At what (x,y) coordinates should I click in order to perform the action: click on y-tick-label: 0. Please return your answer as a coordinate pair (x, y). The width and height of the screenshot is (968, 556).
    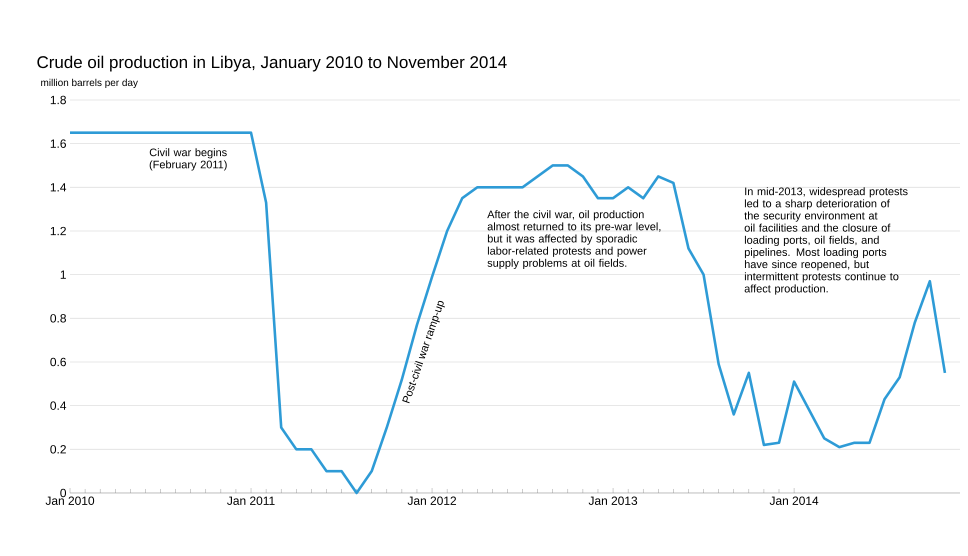
    Looking at the image, I should click on (63, 493).